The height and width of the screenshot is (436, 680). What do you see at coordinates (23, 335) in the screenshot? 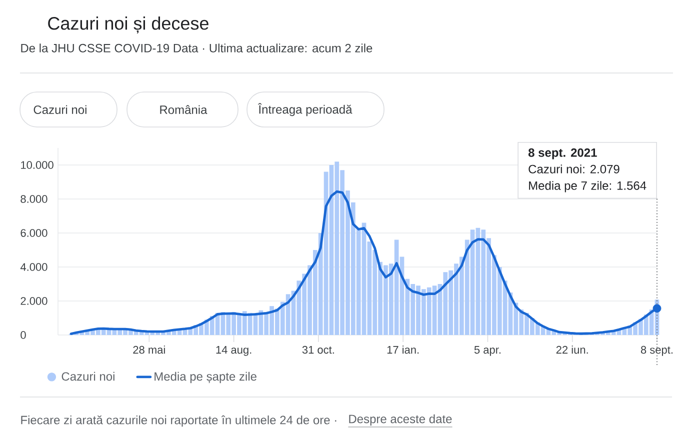
I see `y-tick-label: 0` at bounding box center [23, 335].